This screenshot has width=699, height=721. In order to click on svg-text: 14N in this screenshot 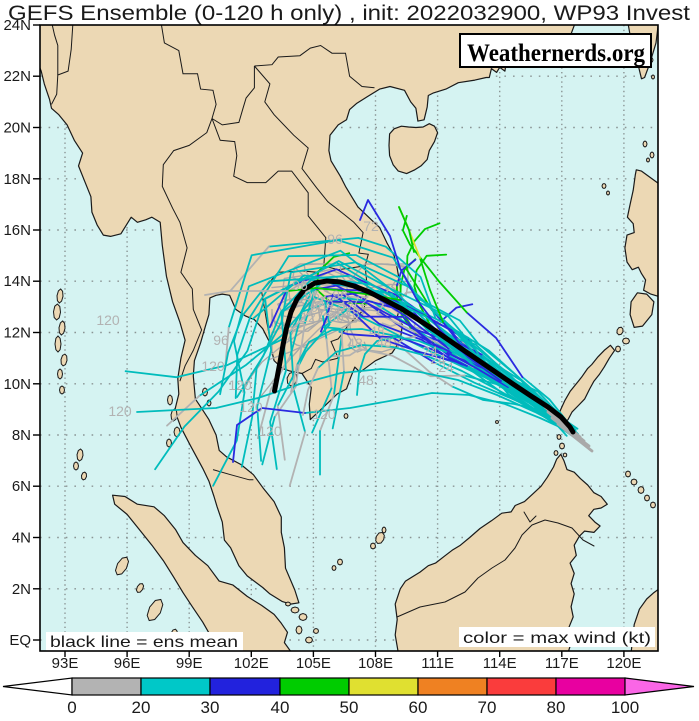, I will do `click(17, 281)`.